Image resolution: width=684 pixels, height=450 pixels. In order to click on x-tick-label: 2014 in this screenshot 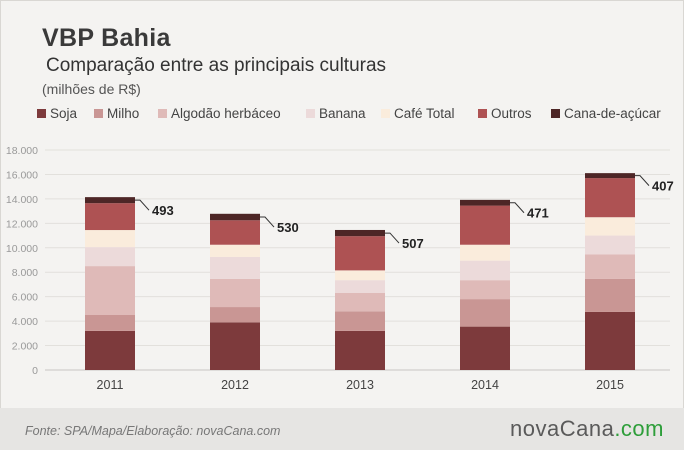, I will do `click(485, 385)`.